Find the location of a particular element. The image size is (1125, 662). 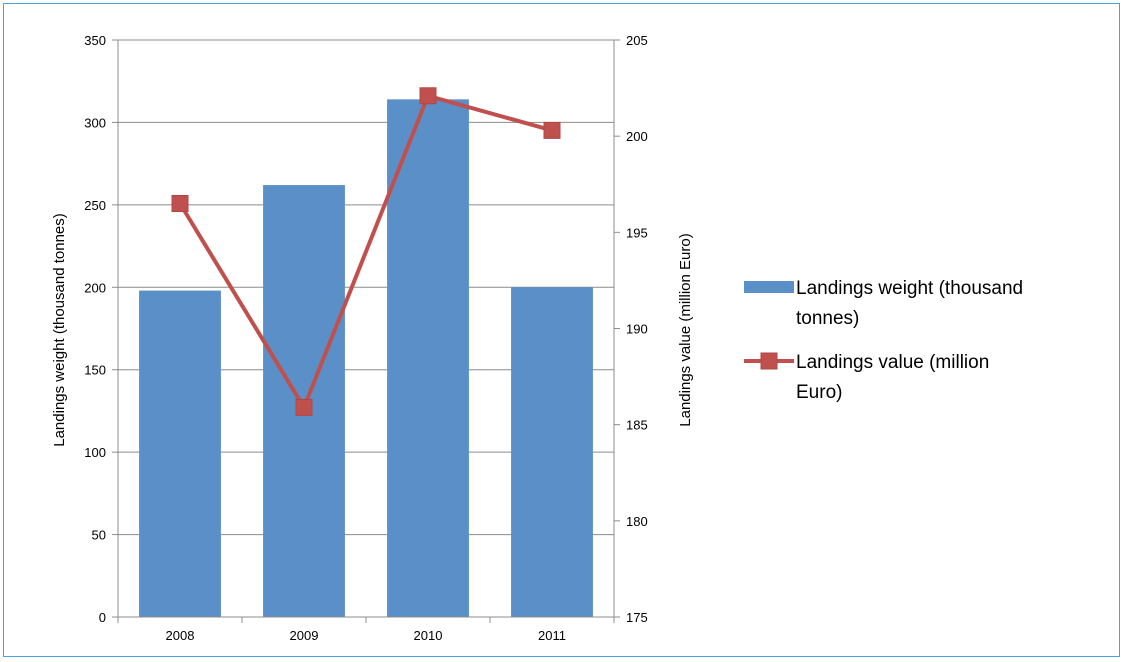

left-tick-label: 200 is located at coordinates (95, 287).